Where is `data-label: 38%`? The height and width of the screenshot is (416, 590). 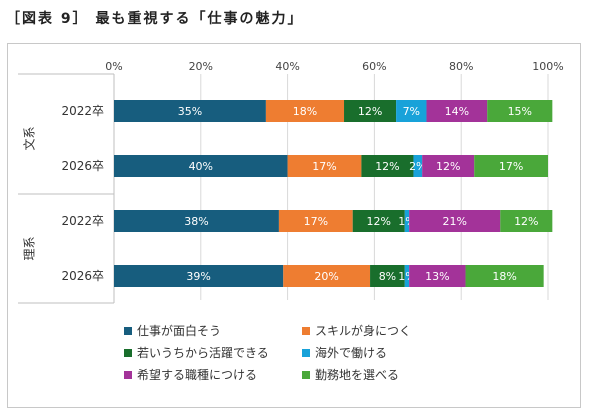
data-label: 38% is located at coordinates (196, 221).